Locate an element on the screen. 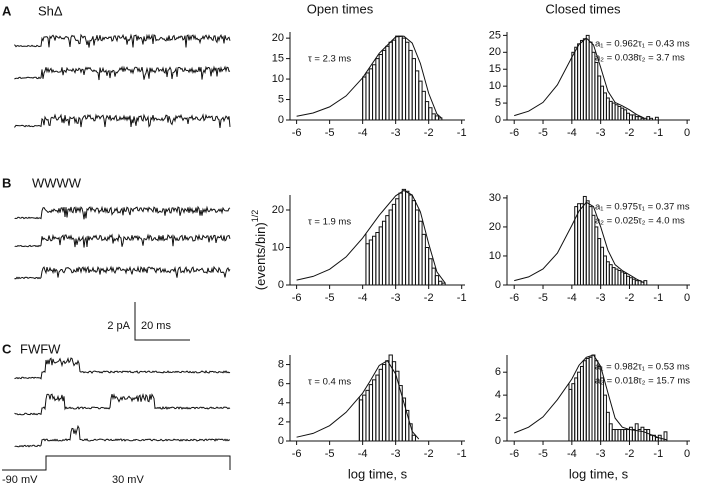 The image size is (720, 486). column-title: Open times is located at coordinates (340, 8).